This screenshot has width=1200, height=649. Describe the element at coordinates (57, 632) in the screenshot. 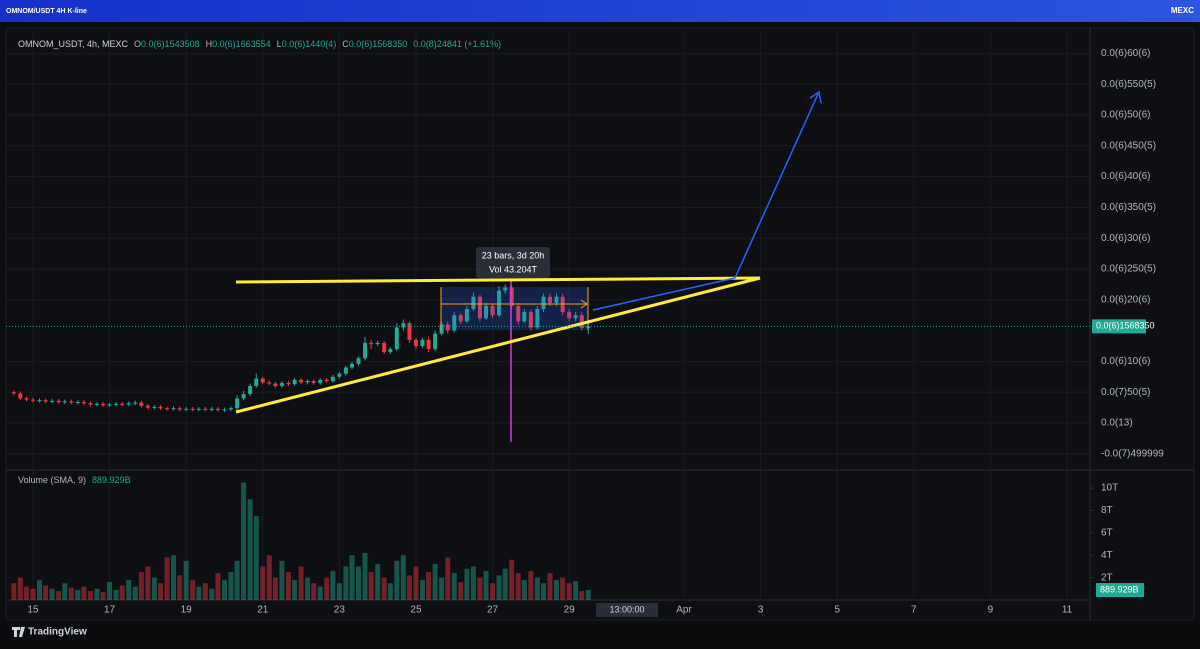

I see `footer-brand: TradingView` at that location.